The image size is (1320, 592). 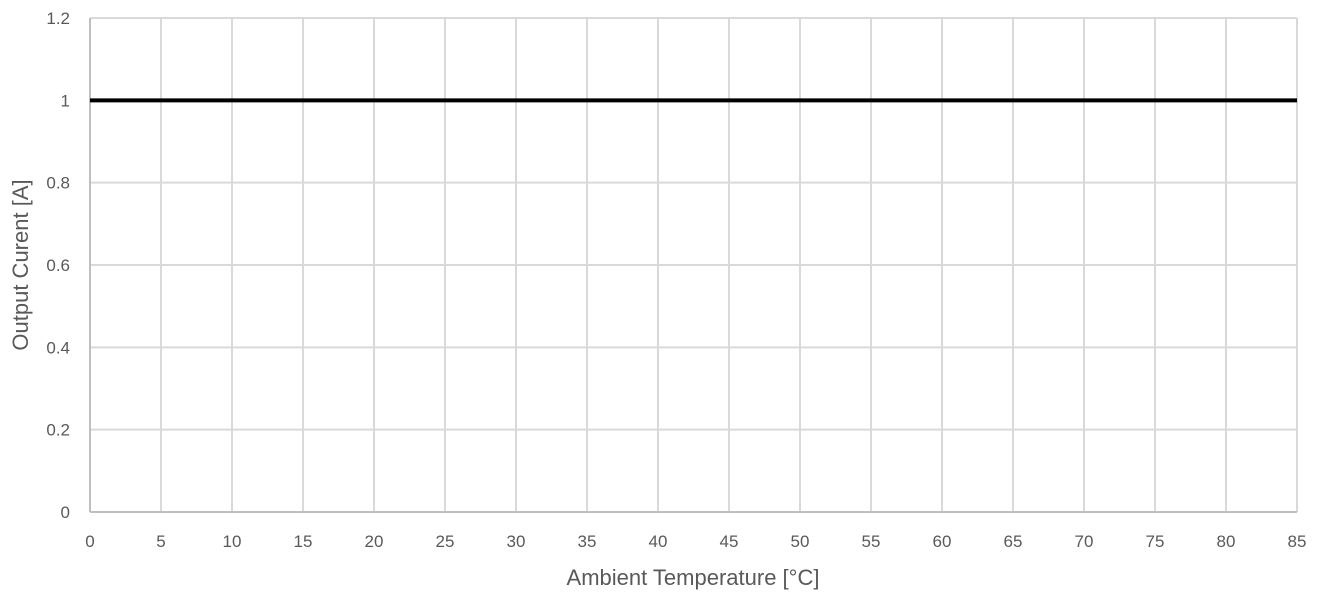 I want to click on y-tick-label: 0, so click(x=65, y=512).